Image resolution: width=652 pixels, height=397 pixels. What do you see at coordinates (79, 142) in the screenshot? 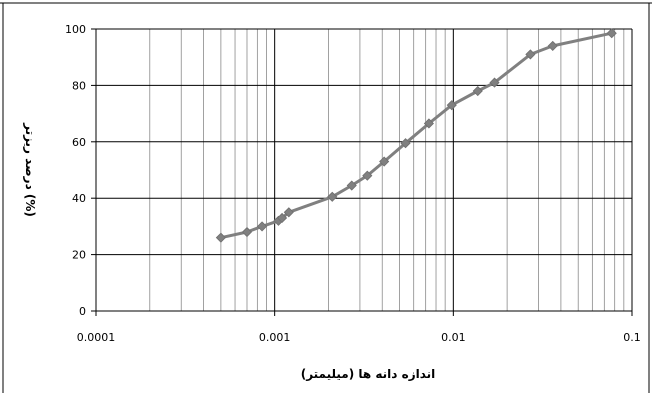
I see `y-tick-label: 60` at bounding box center [79, 142].